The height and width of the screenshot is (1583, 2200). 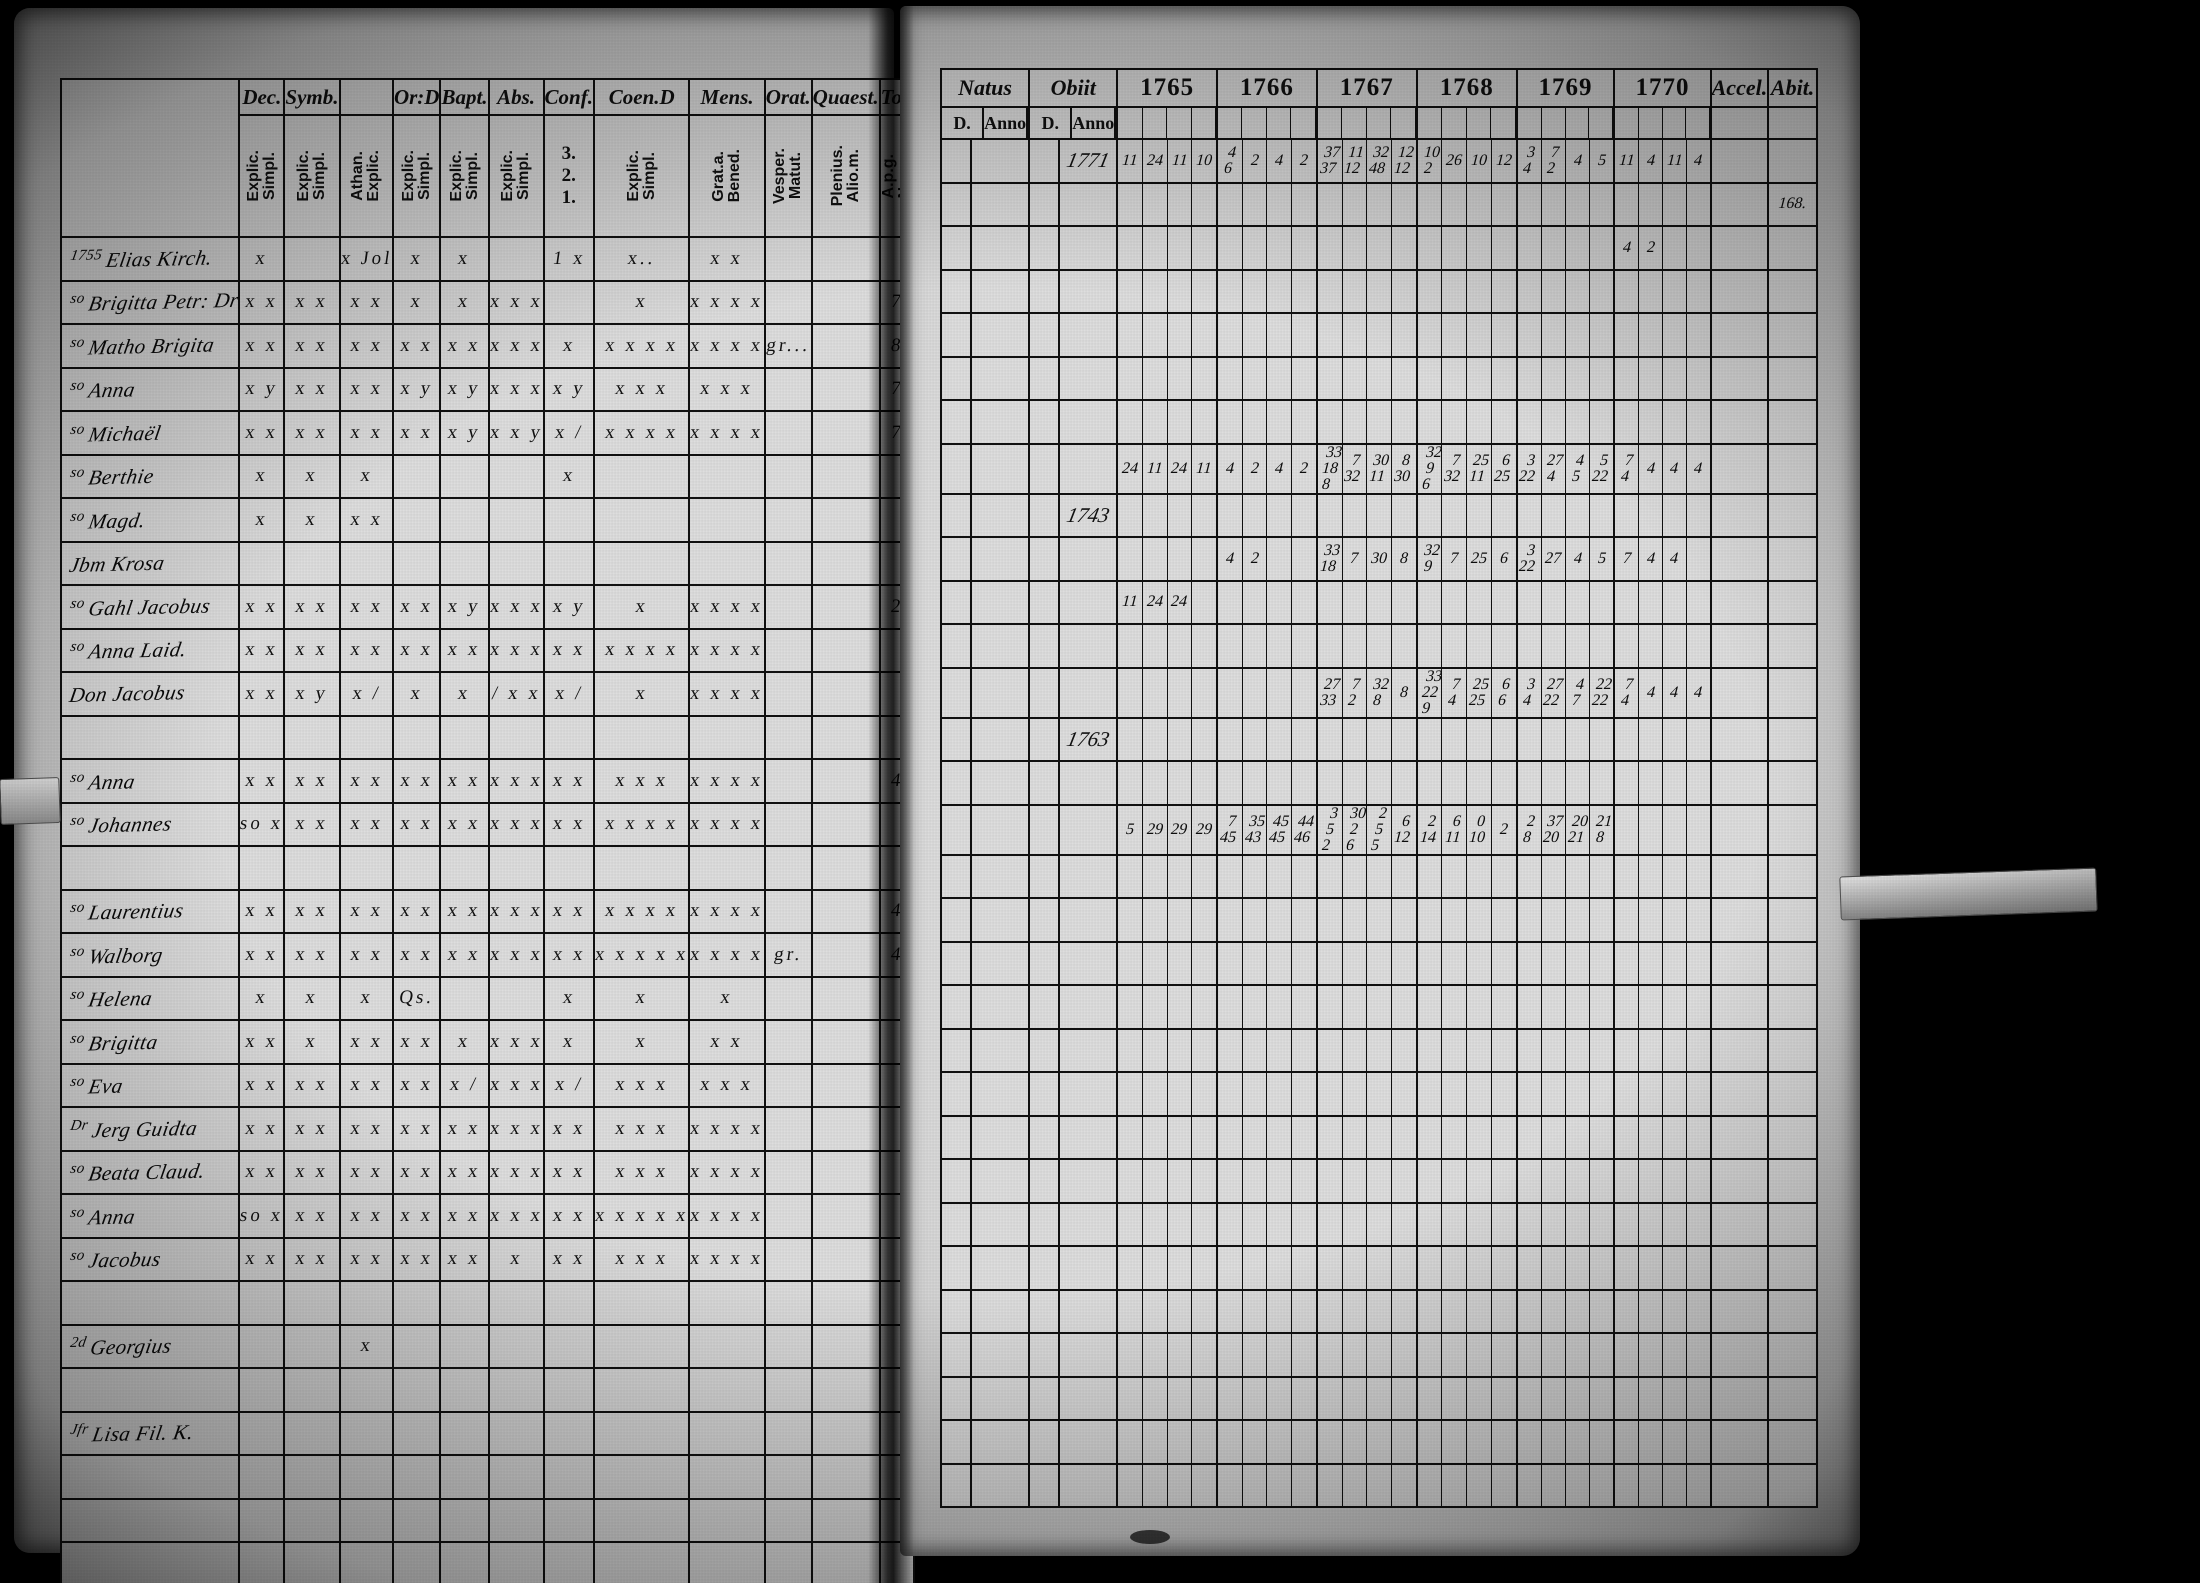 I want to click on year-subcell: 11, so click(x=1204, y=469).